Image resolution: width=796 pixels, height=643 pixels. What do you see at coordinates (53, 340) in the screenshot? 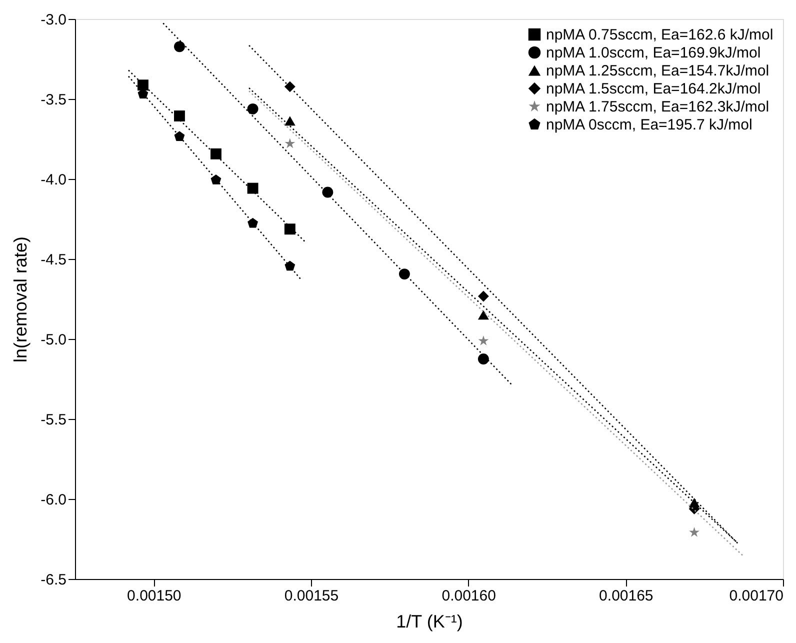
I see `y-tick-label: -5.0` at bounding box center [53, 340].